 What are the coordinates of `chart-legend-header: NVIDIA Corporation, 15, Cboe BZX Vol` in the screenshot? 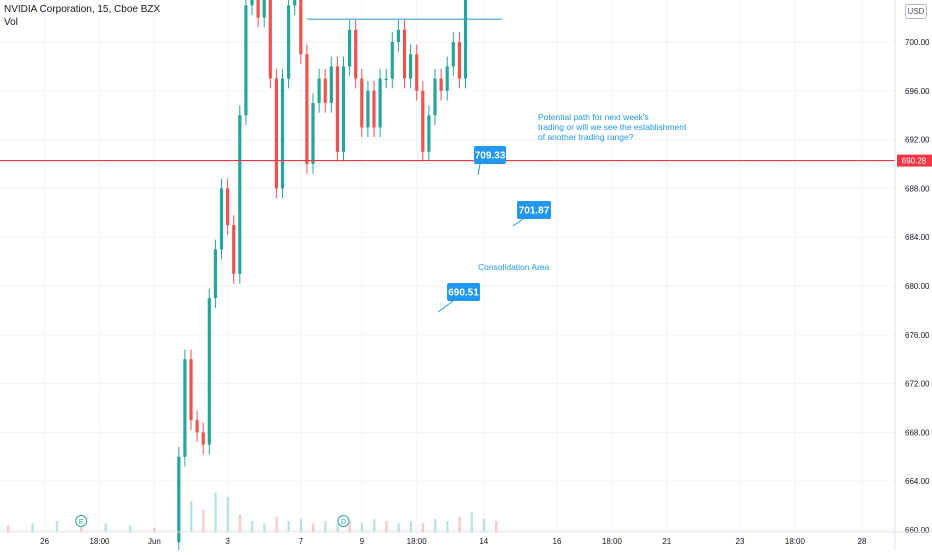 It's located at (82, 16).